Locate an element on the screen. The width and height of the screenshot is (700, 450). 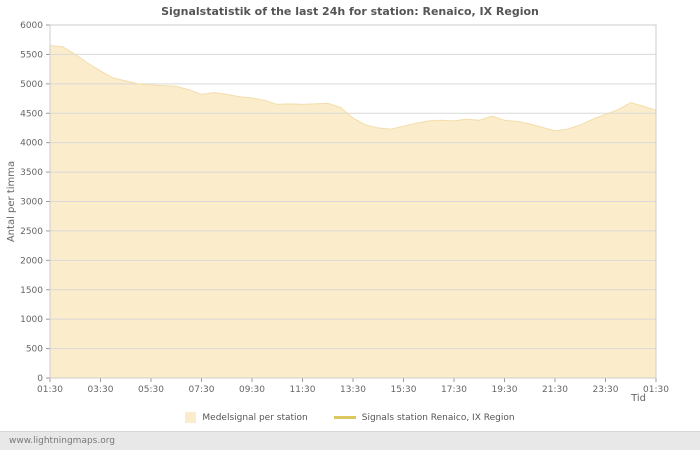
line-swatch-icon is located at coordinates (344, 417).